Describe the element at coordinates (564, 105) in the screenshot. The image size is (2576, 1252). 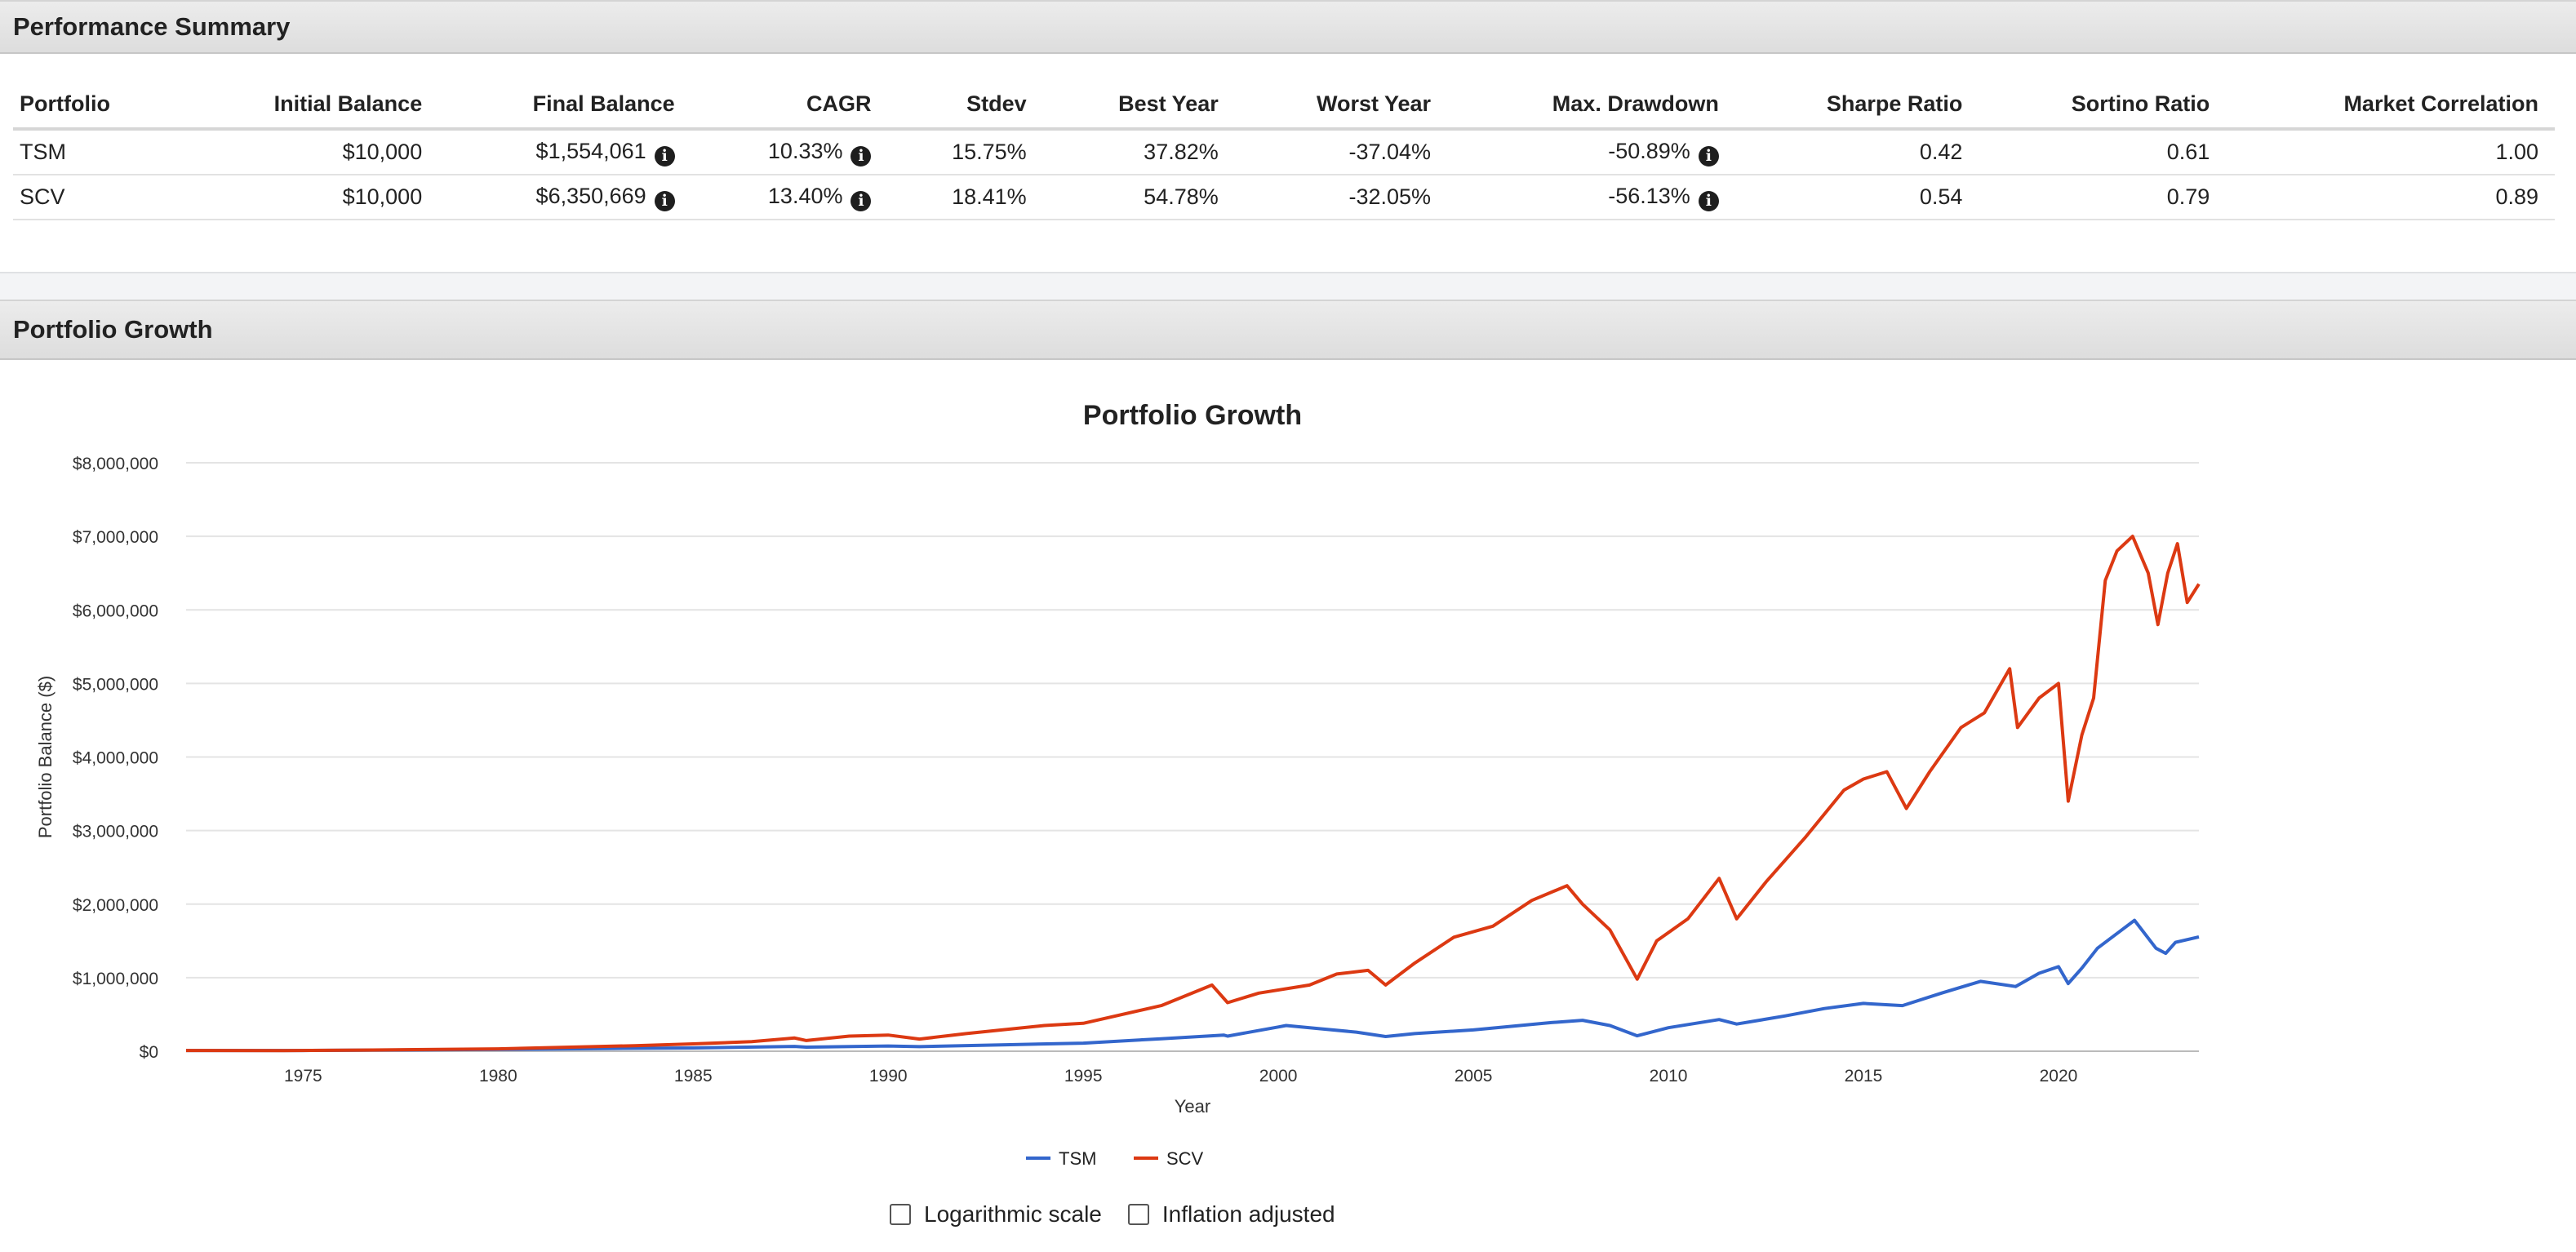
I see `col-final-balance: Final Balance` at that location.